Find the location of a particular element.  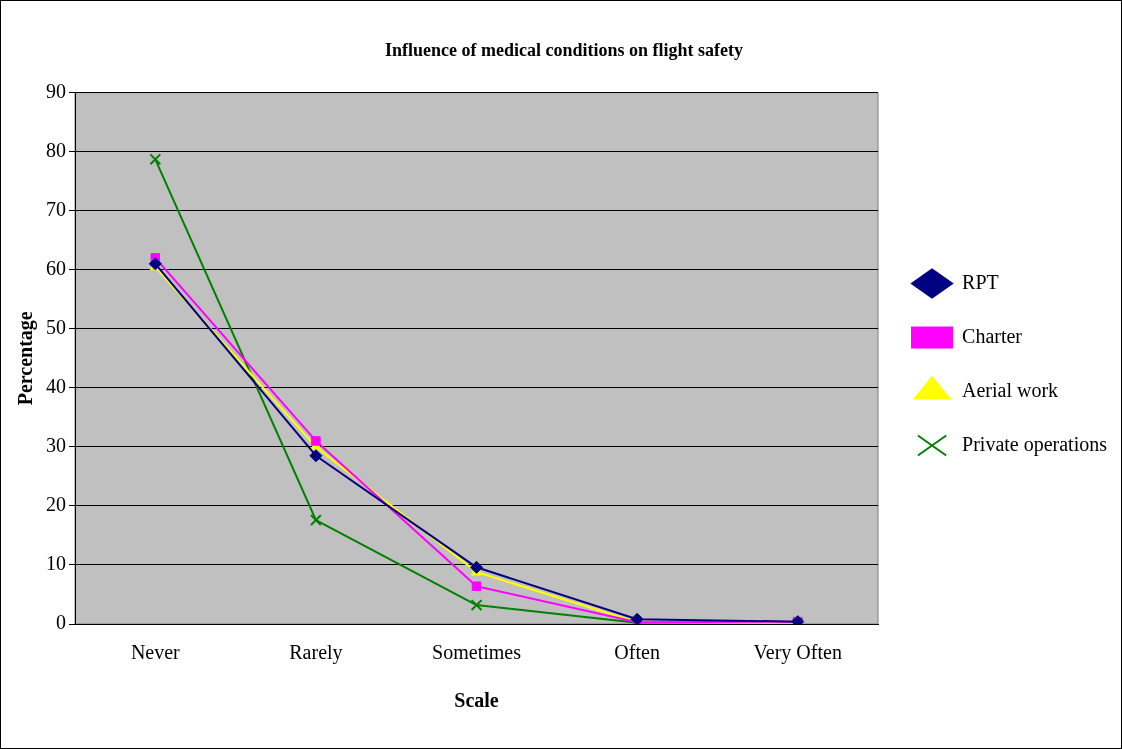

chart-title: Influence of medical conditions on flight safety is located at coordinates (564, 50).